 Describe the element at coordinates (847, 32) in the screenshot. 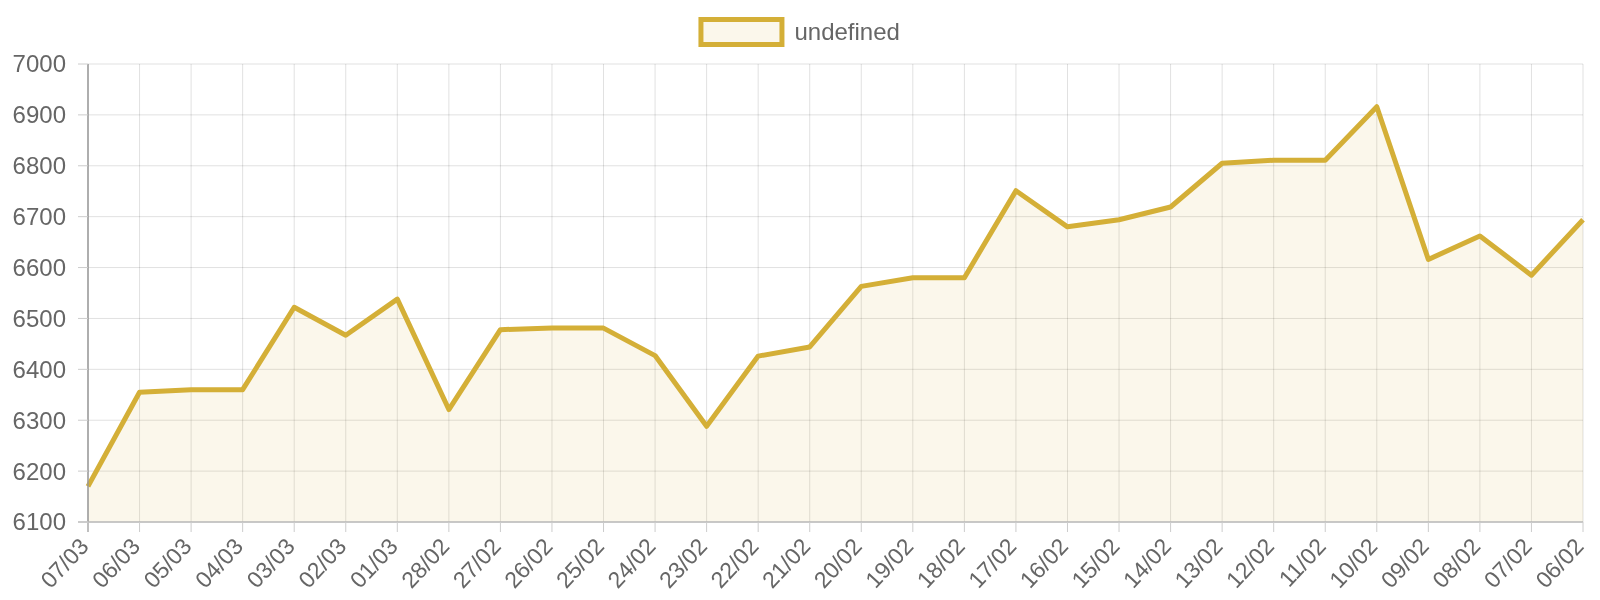

I see `legend-label: undefined` at that location.